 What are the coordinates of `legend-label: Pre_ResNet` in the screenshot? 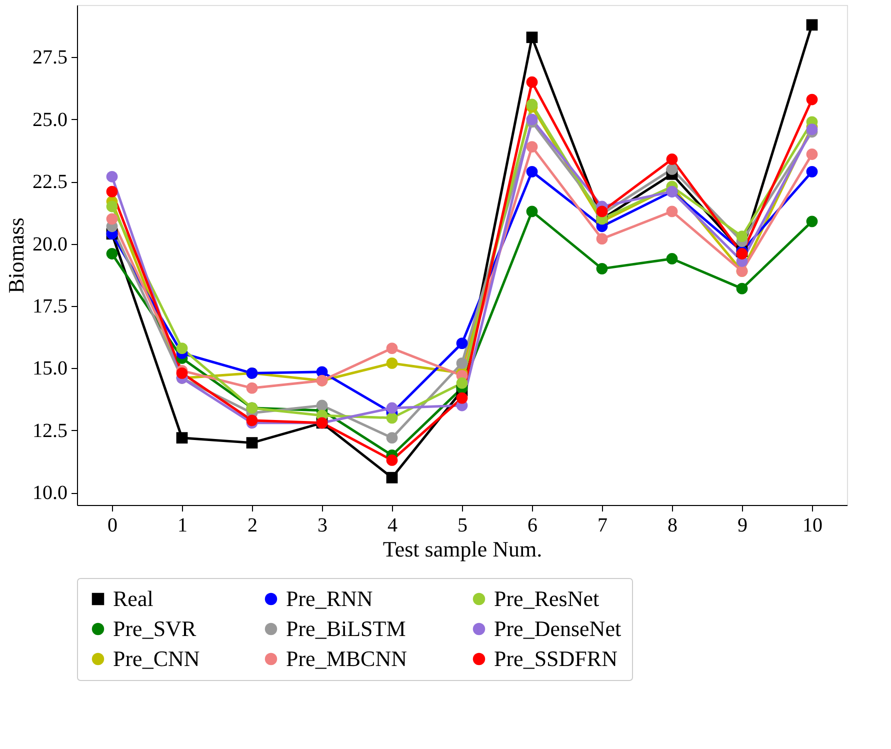 It's located at (547, 598).